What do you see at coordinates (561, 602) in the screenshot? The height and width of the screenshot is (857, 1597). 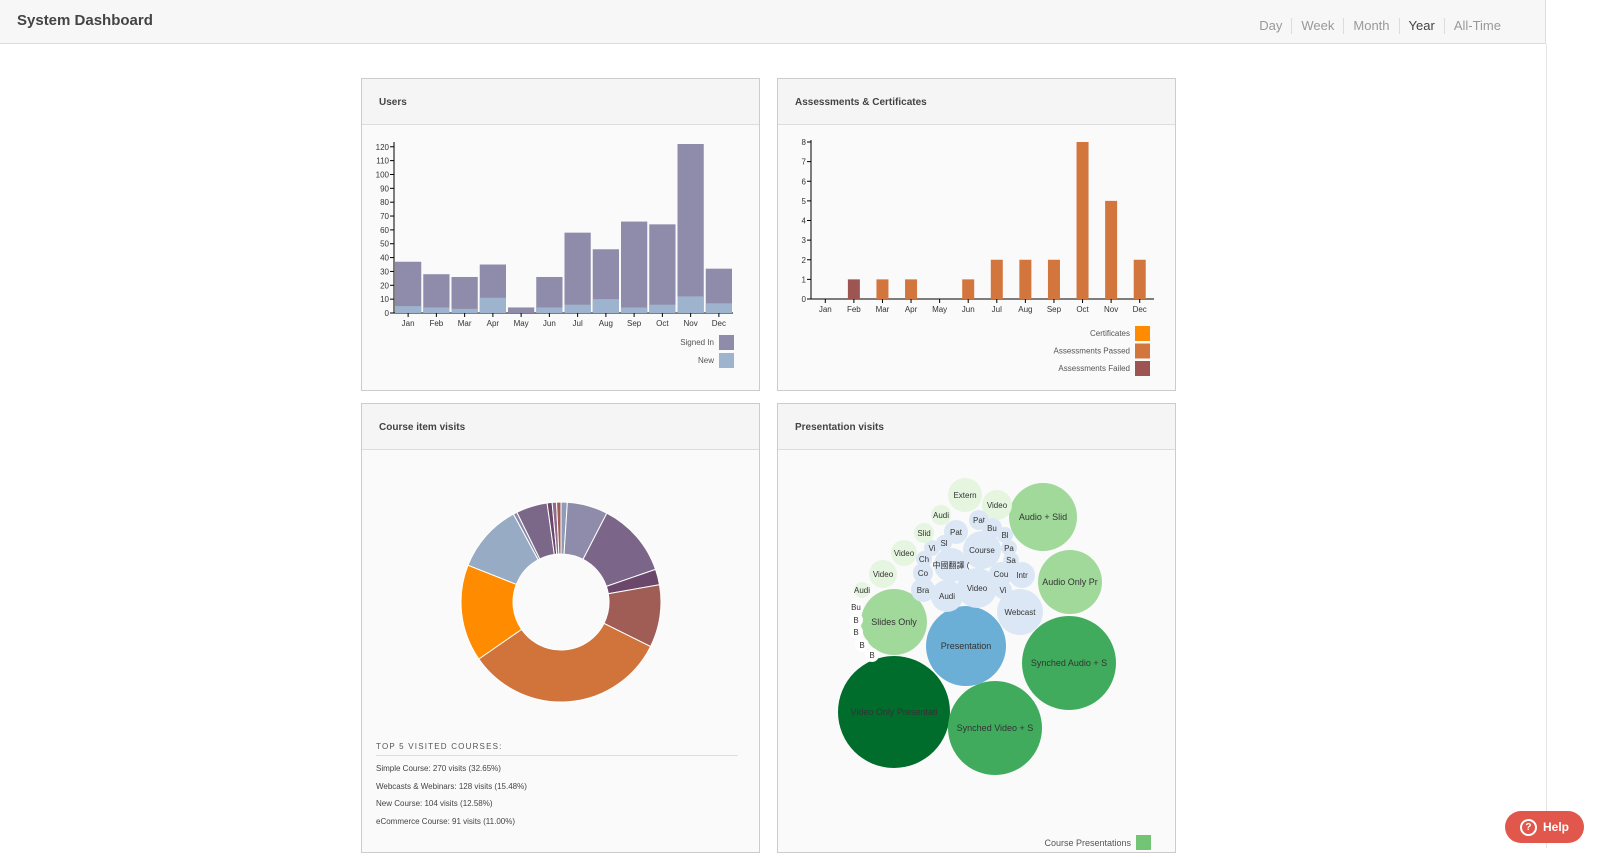 I see `course-visits-donut-chart` at bounding box center [561, 602].